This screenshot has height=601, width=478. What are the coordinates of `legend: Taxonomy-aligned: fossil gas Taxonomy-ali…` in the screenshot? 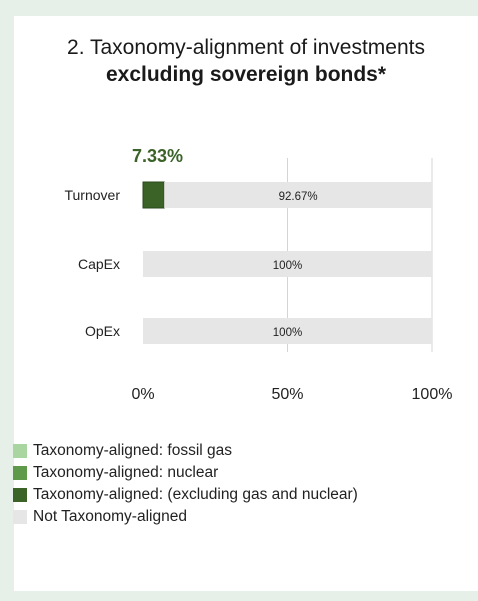 It's located at (185, 484).